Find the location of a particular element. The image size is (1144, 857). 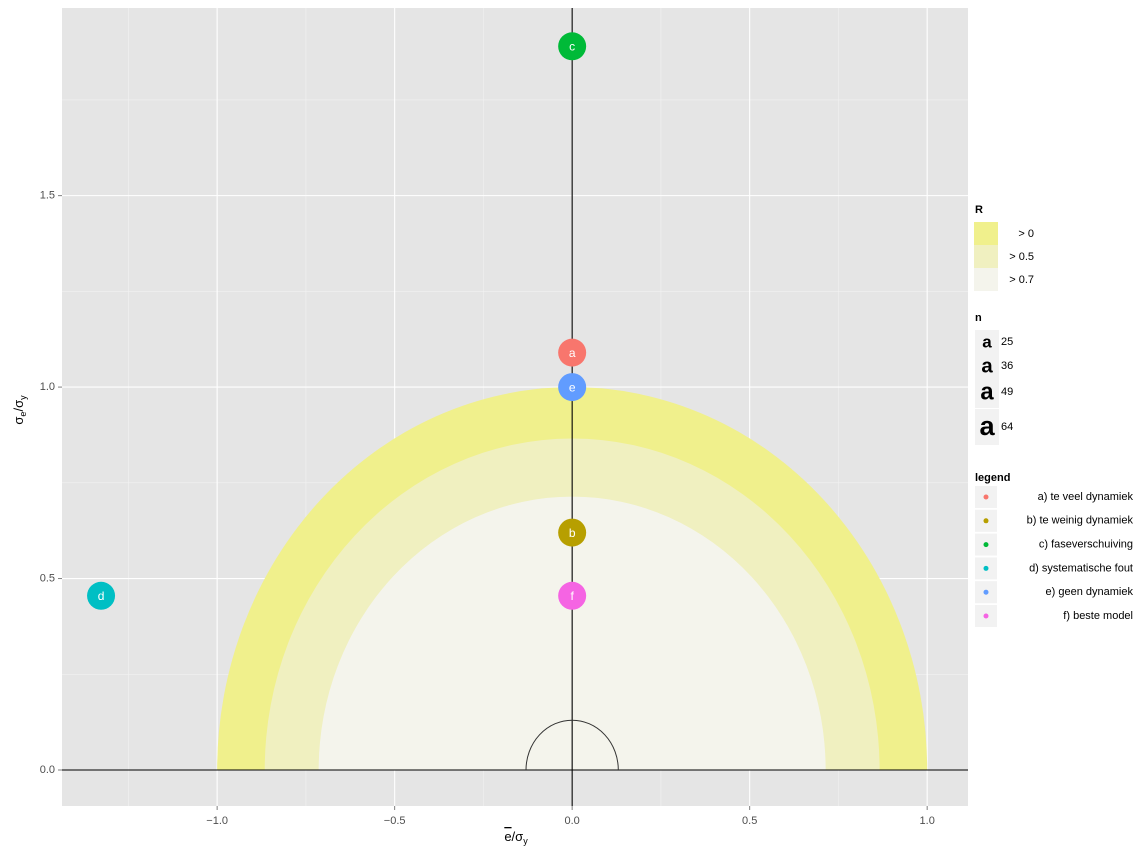

legend-label: 49 is located at coordinates (1007, 392).